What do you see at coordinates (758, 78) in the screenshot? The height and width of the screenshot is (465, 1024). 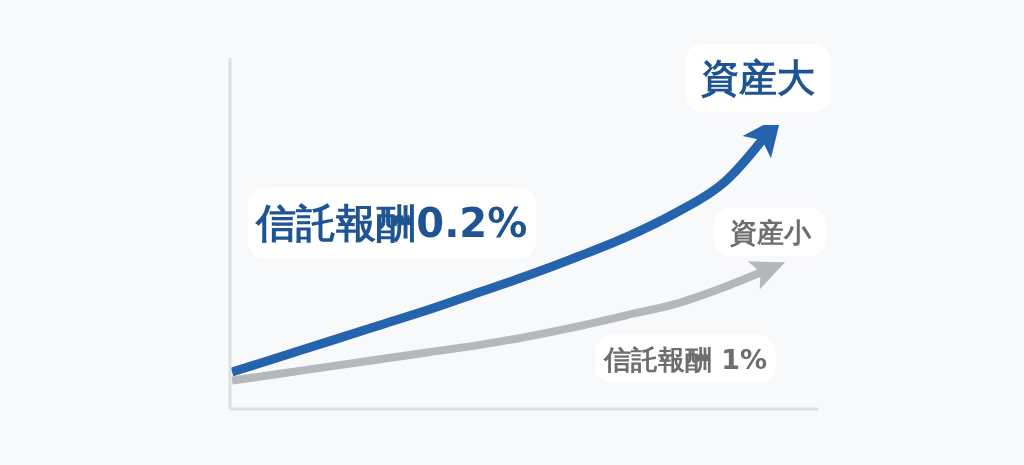 I see `text: 資産大` at bounding box center [758, 78].